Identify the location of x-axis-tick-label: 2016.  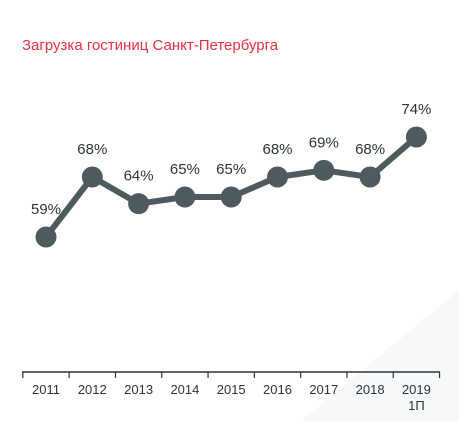
(277, 389).